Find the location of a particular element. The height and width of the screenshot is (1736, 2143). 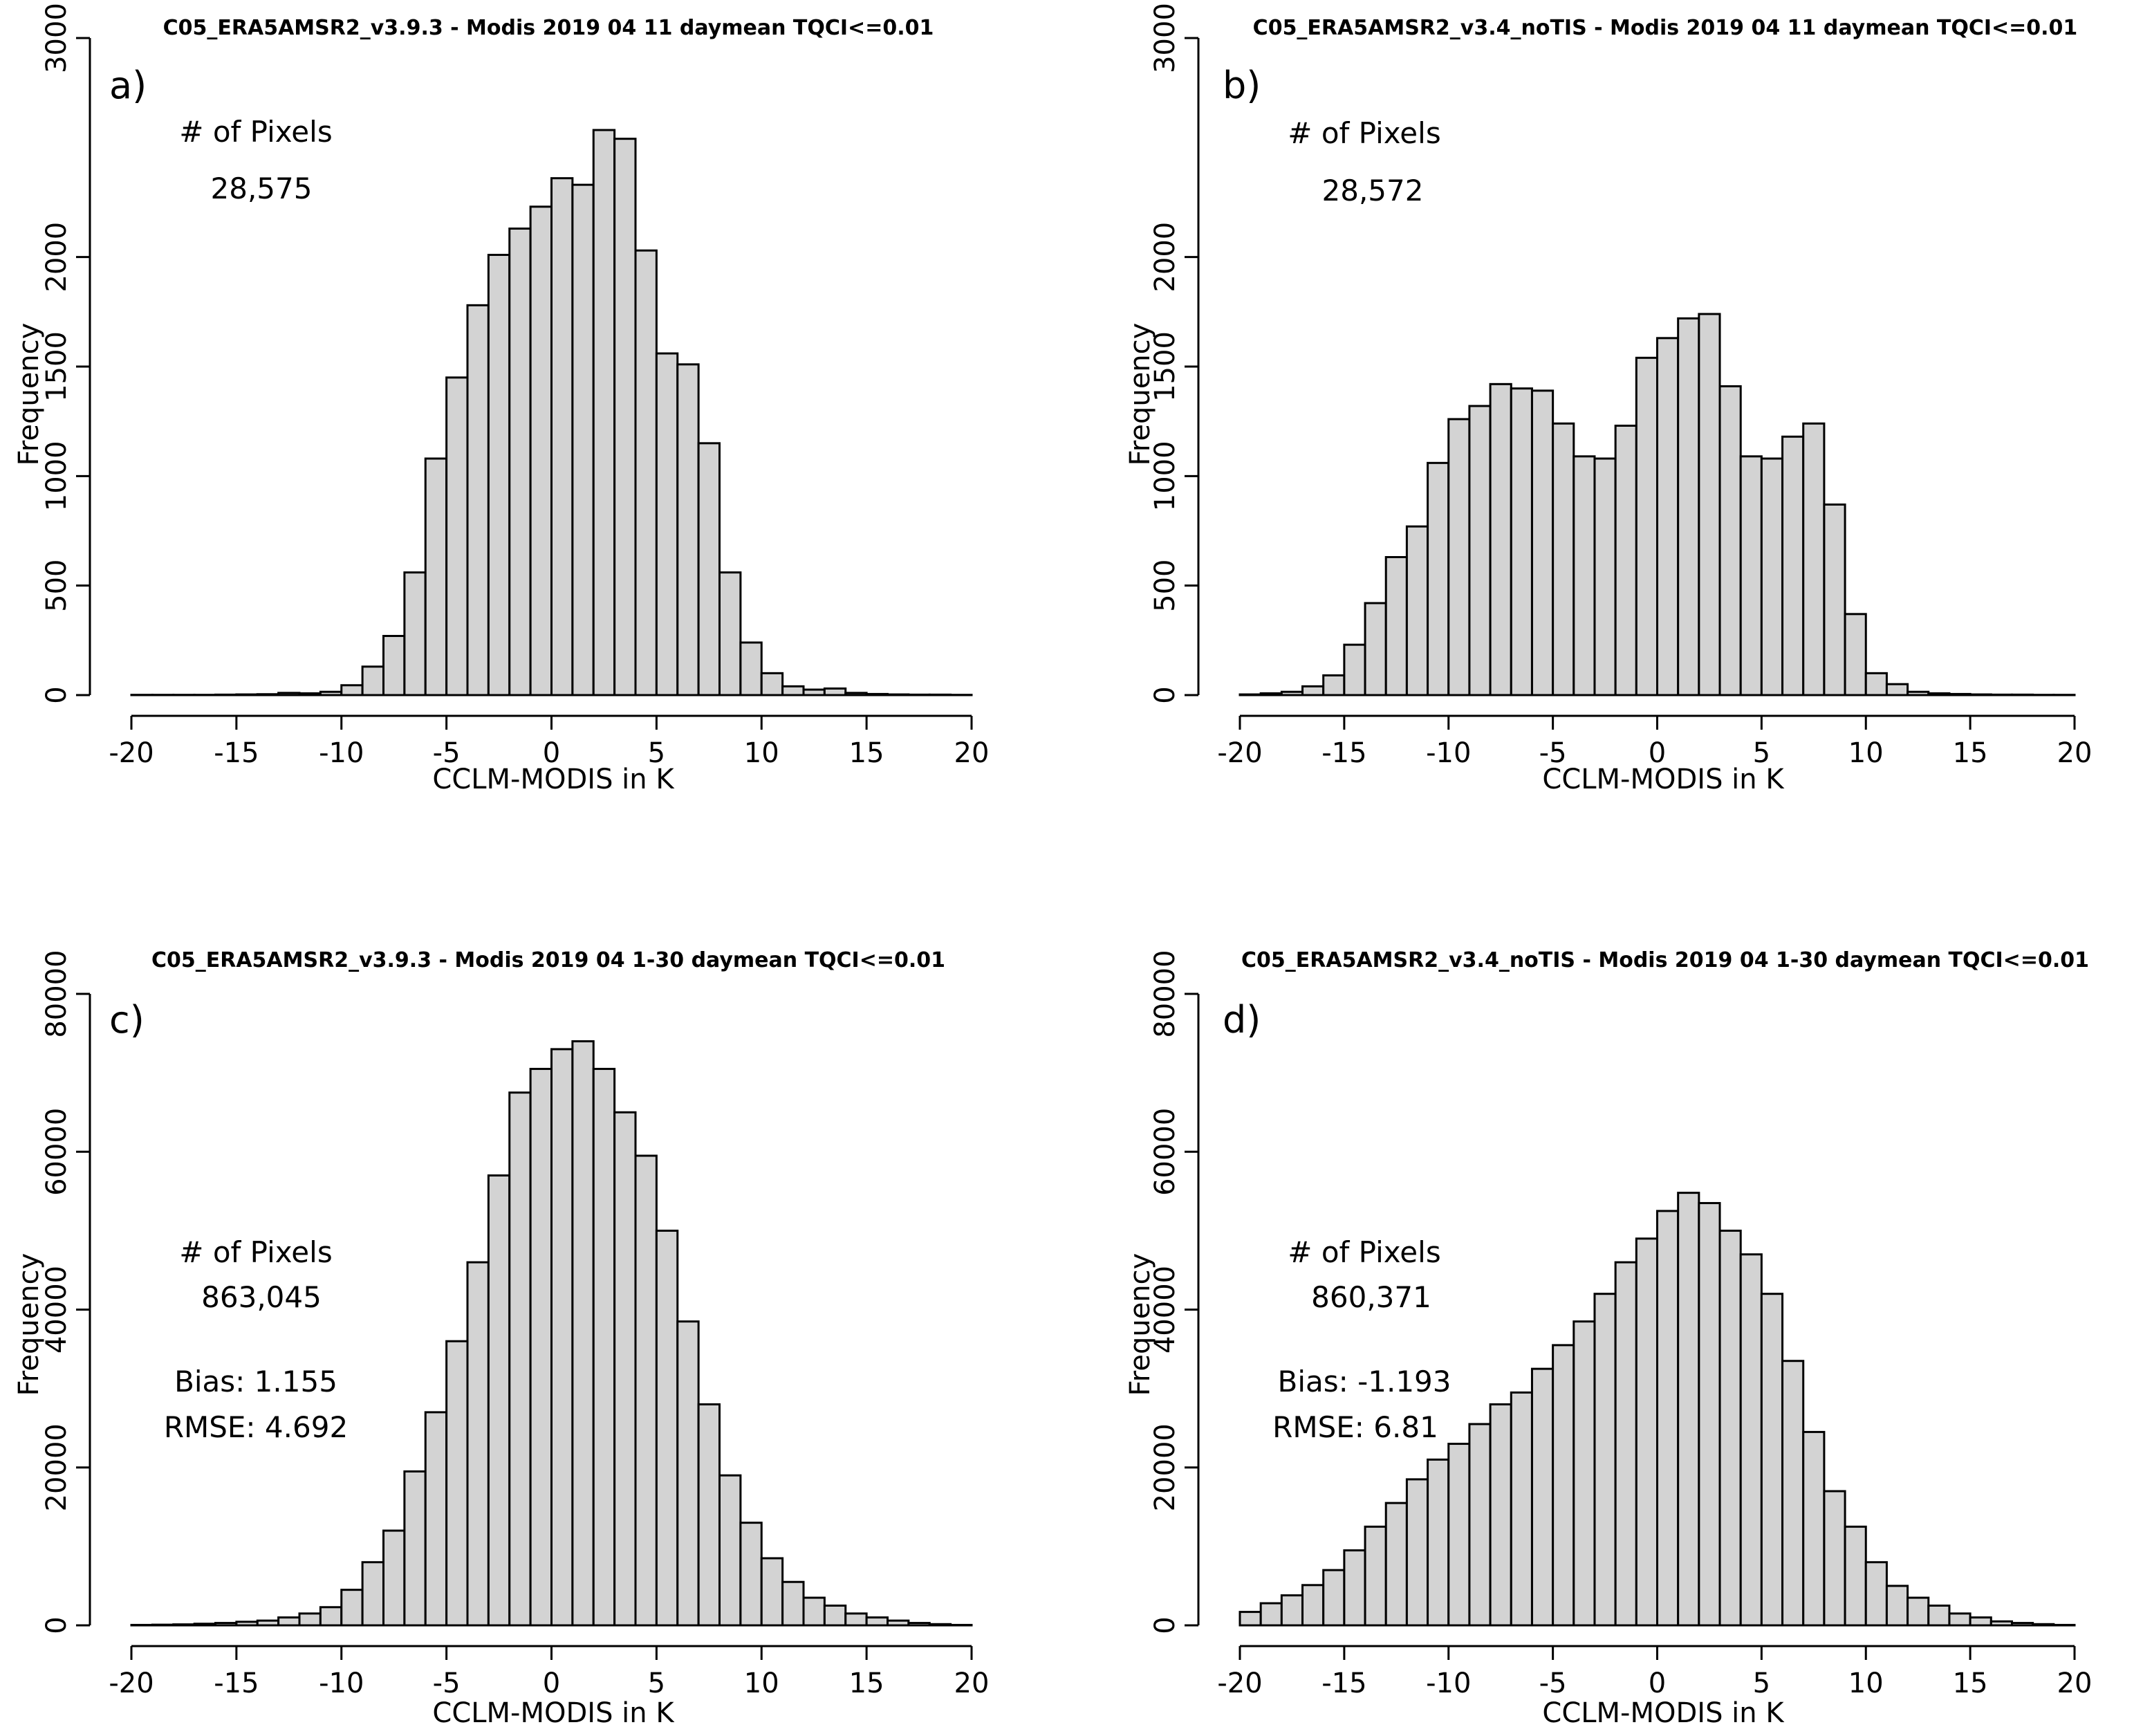

panel-b-y-tick-label: 1000 is located at coordinates (1165, 476).